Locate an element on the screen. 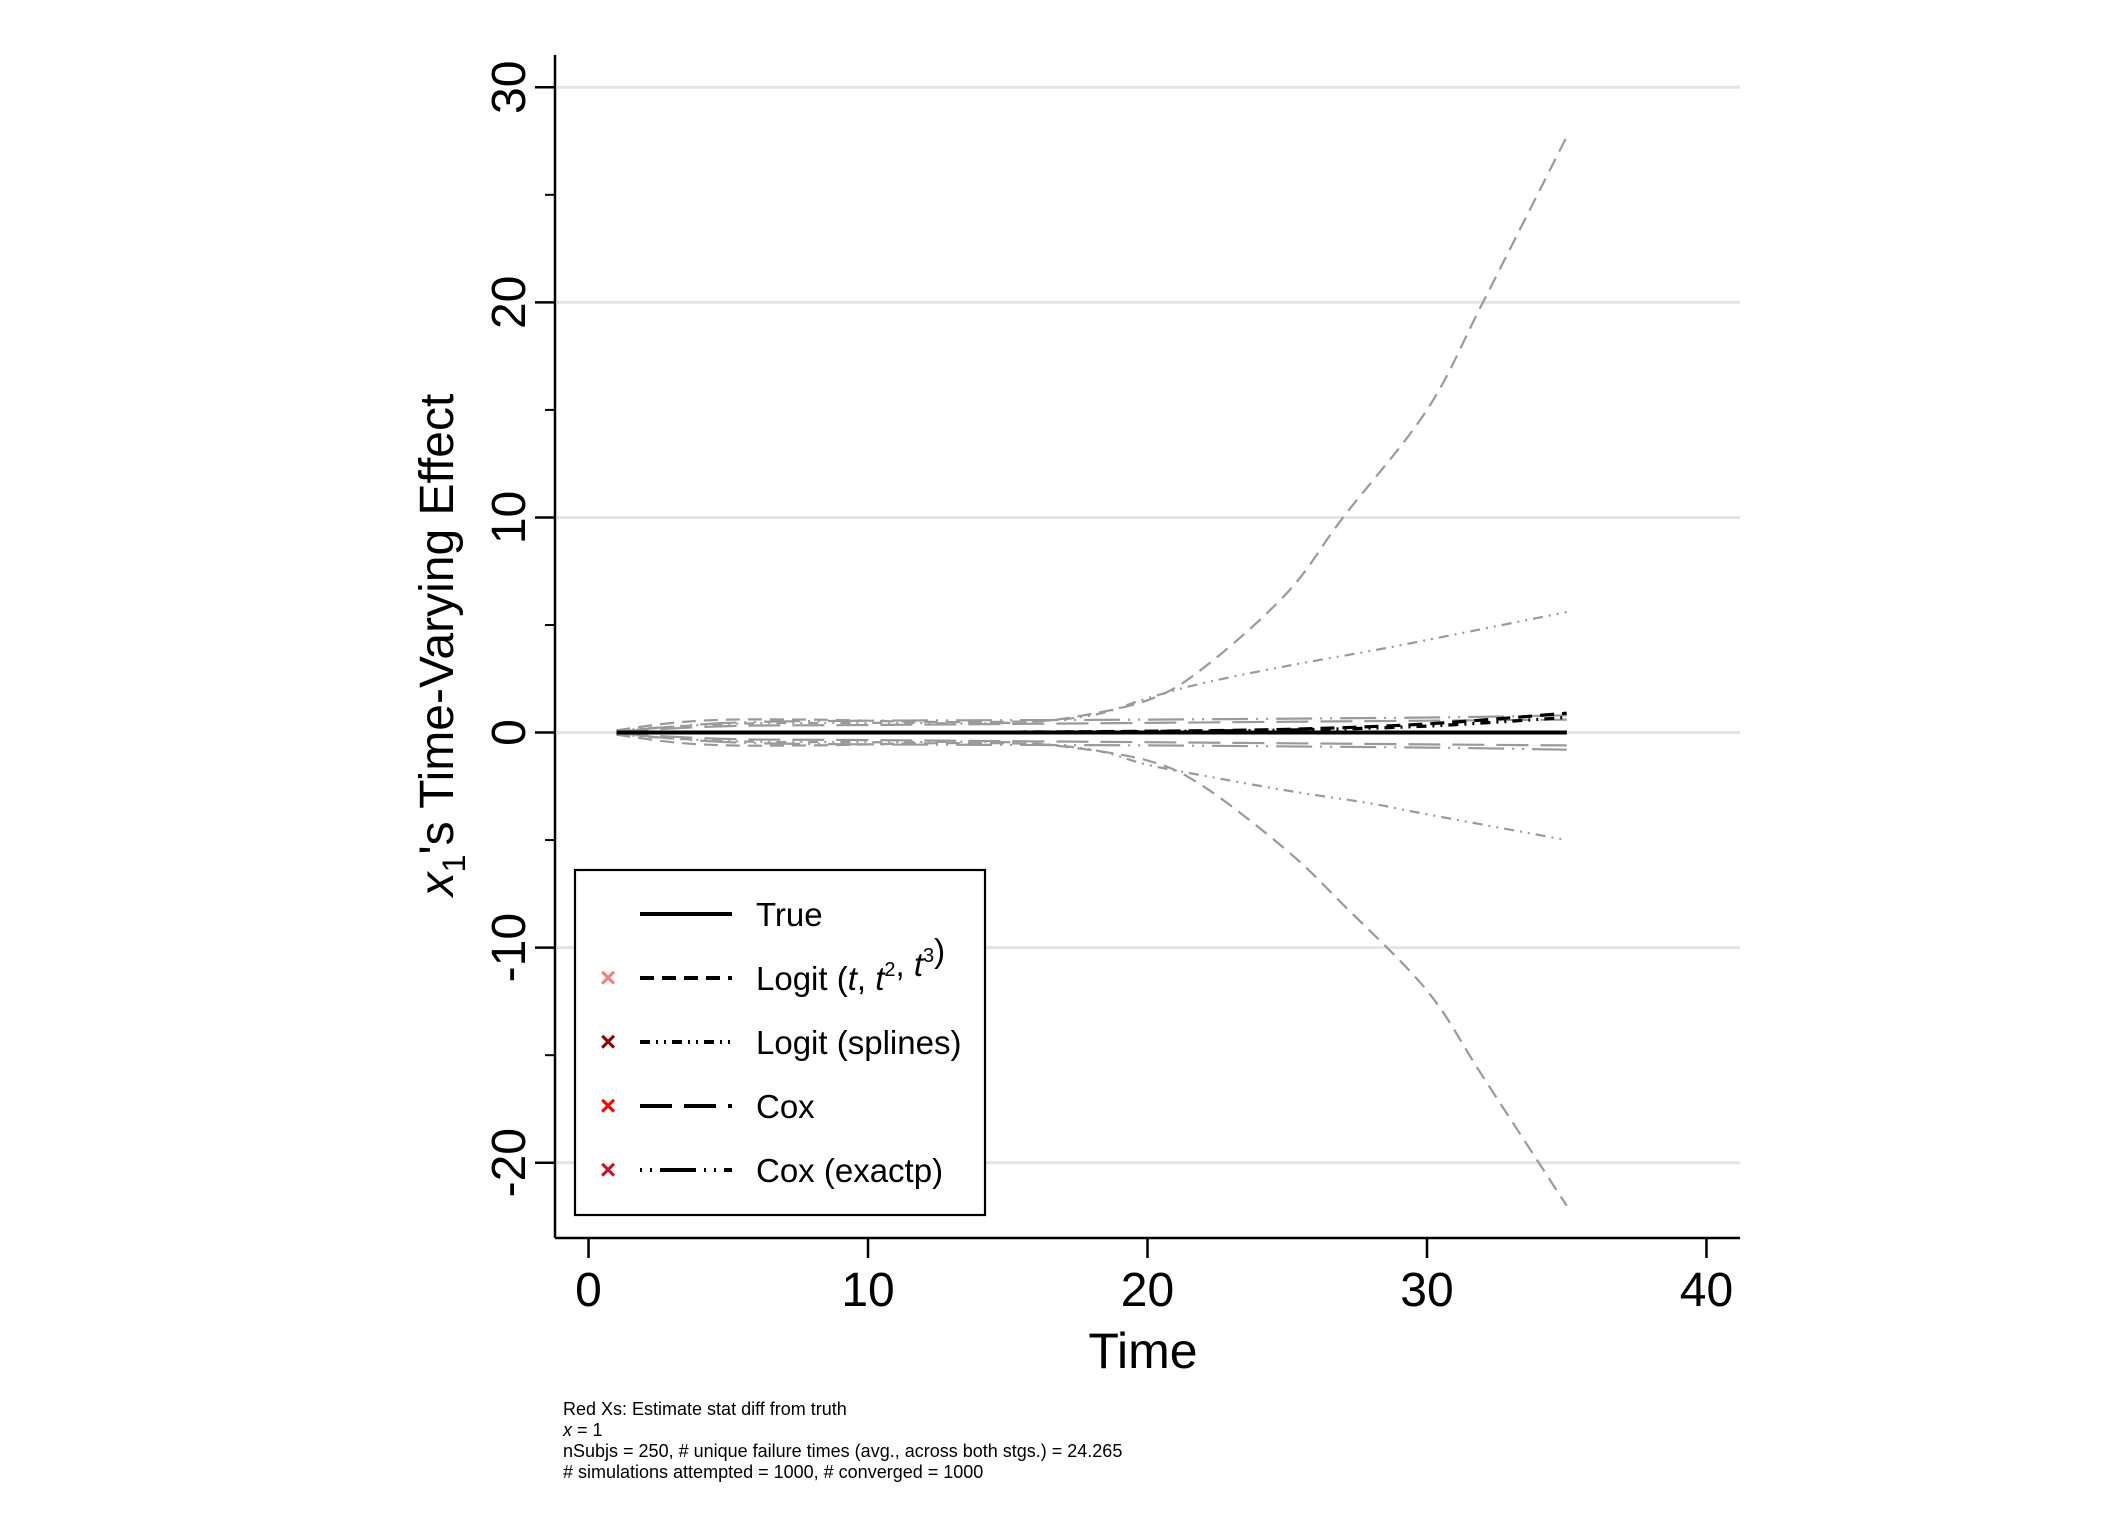 This screenshot has width=2112, height=1536. legend-label-1: Logit (t, t2, t3) is located at coordinates (850, 964).